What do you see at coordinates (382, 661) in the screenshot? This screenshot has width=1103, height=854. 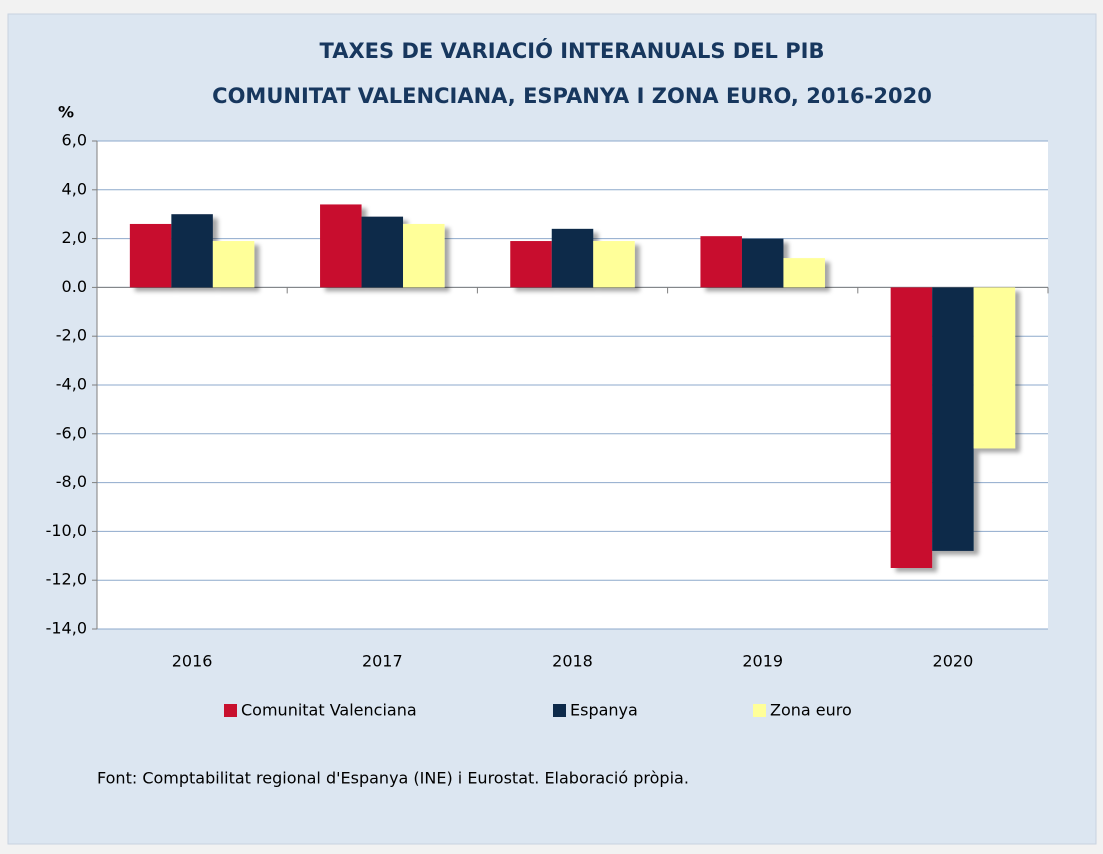 I see `x-tick-label: 2017` at bounding box center [382, 661].